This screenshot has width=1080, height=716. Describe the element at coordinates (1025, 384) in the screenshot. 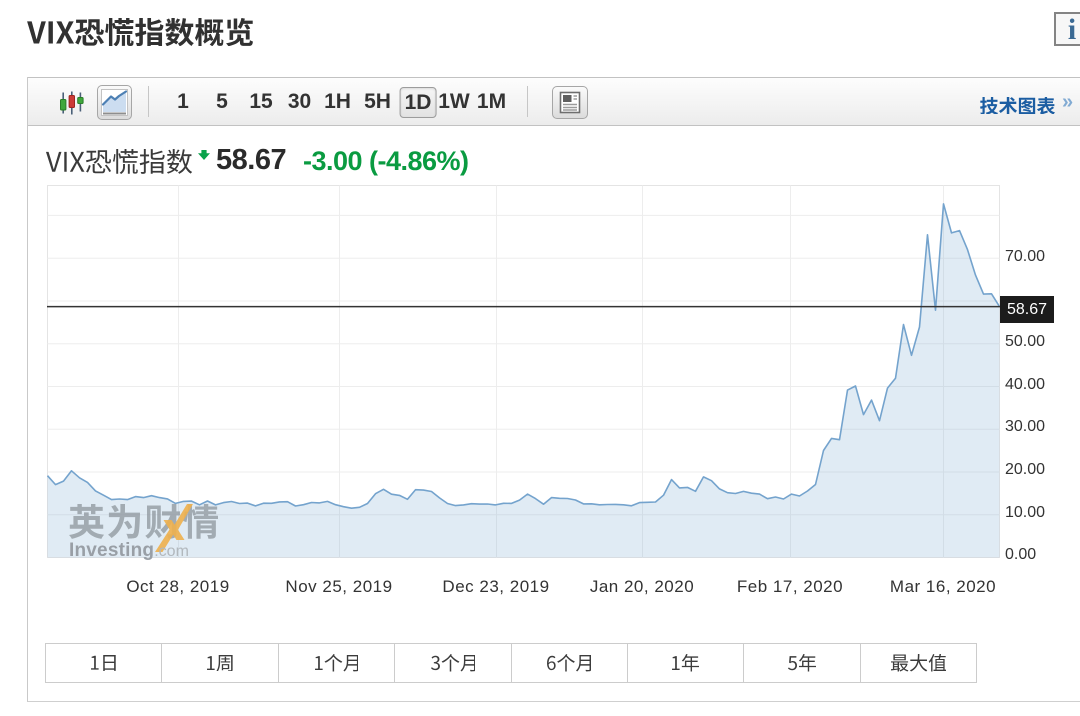

I see `y-axis-label: 40.00` at that location.